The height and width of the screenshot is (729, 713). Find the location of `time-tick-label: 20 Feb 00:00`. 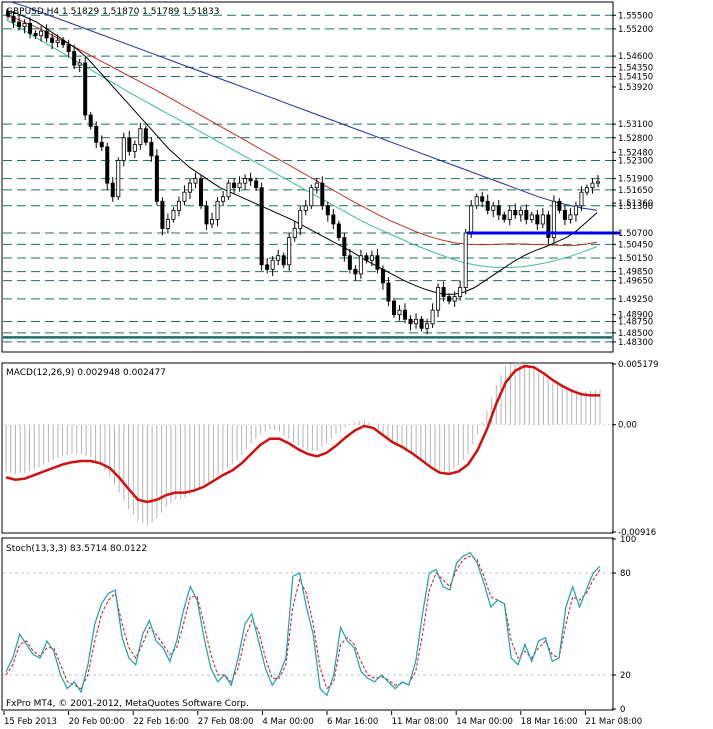

time-tick-label: 20 Feb 00:00 is located at coordinates (97, 722).